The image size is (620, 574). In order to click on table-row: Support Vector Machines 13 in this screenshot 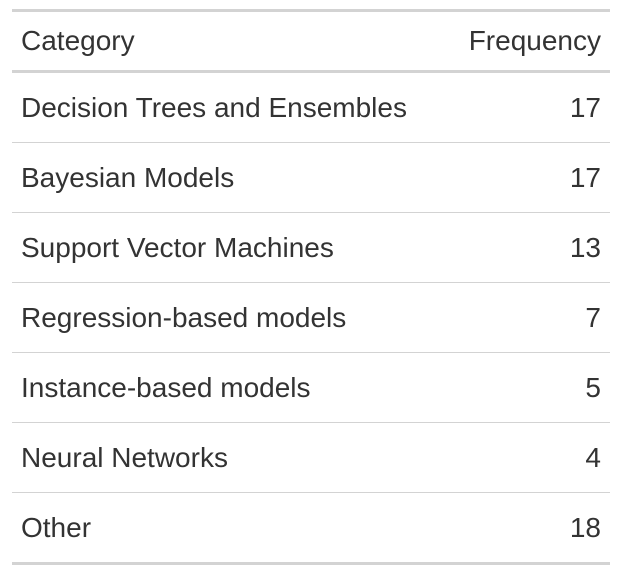, I will do `click(311, 248)`.